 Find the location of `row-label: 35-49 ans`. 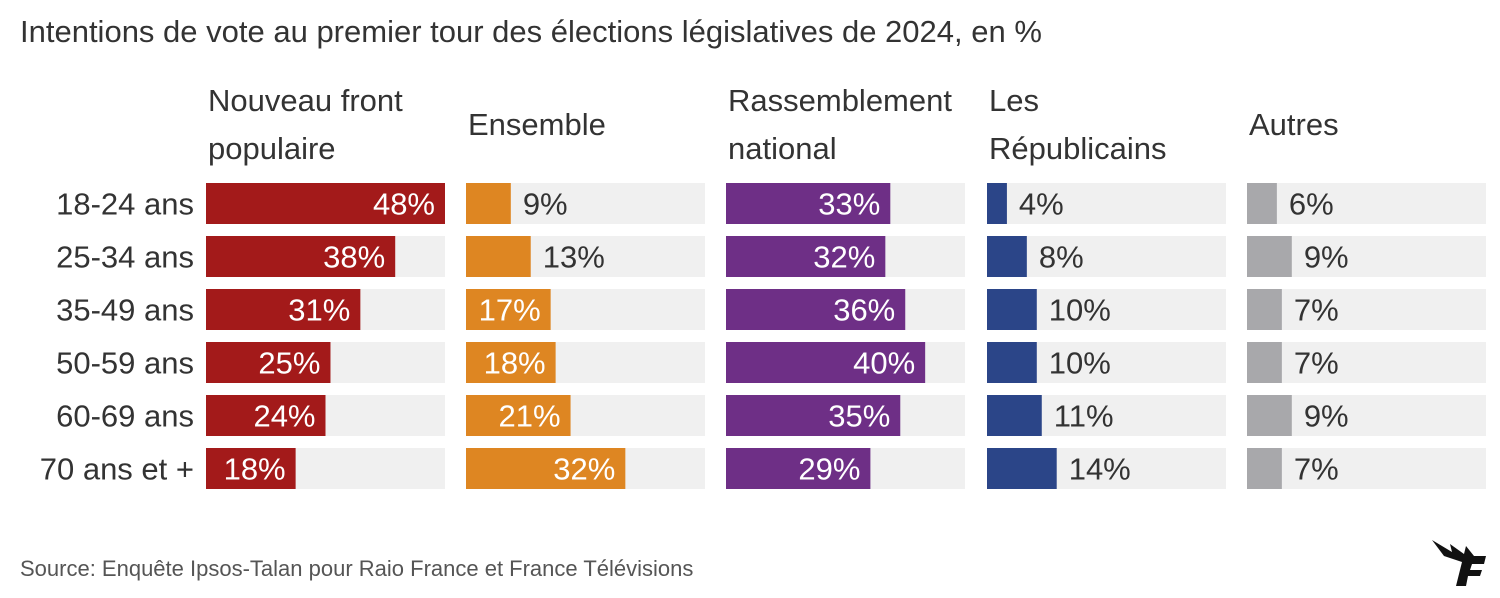

row-label: 35-49 ans is located at coordinates (125, 310).